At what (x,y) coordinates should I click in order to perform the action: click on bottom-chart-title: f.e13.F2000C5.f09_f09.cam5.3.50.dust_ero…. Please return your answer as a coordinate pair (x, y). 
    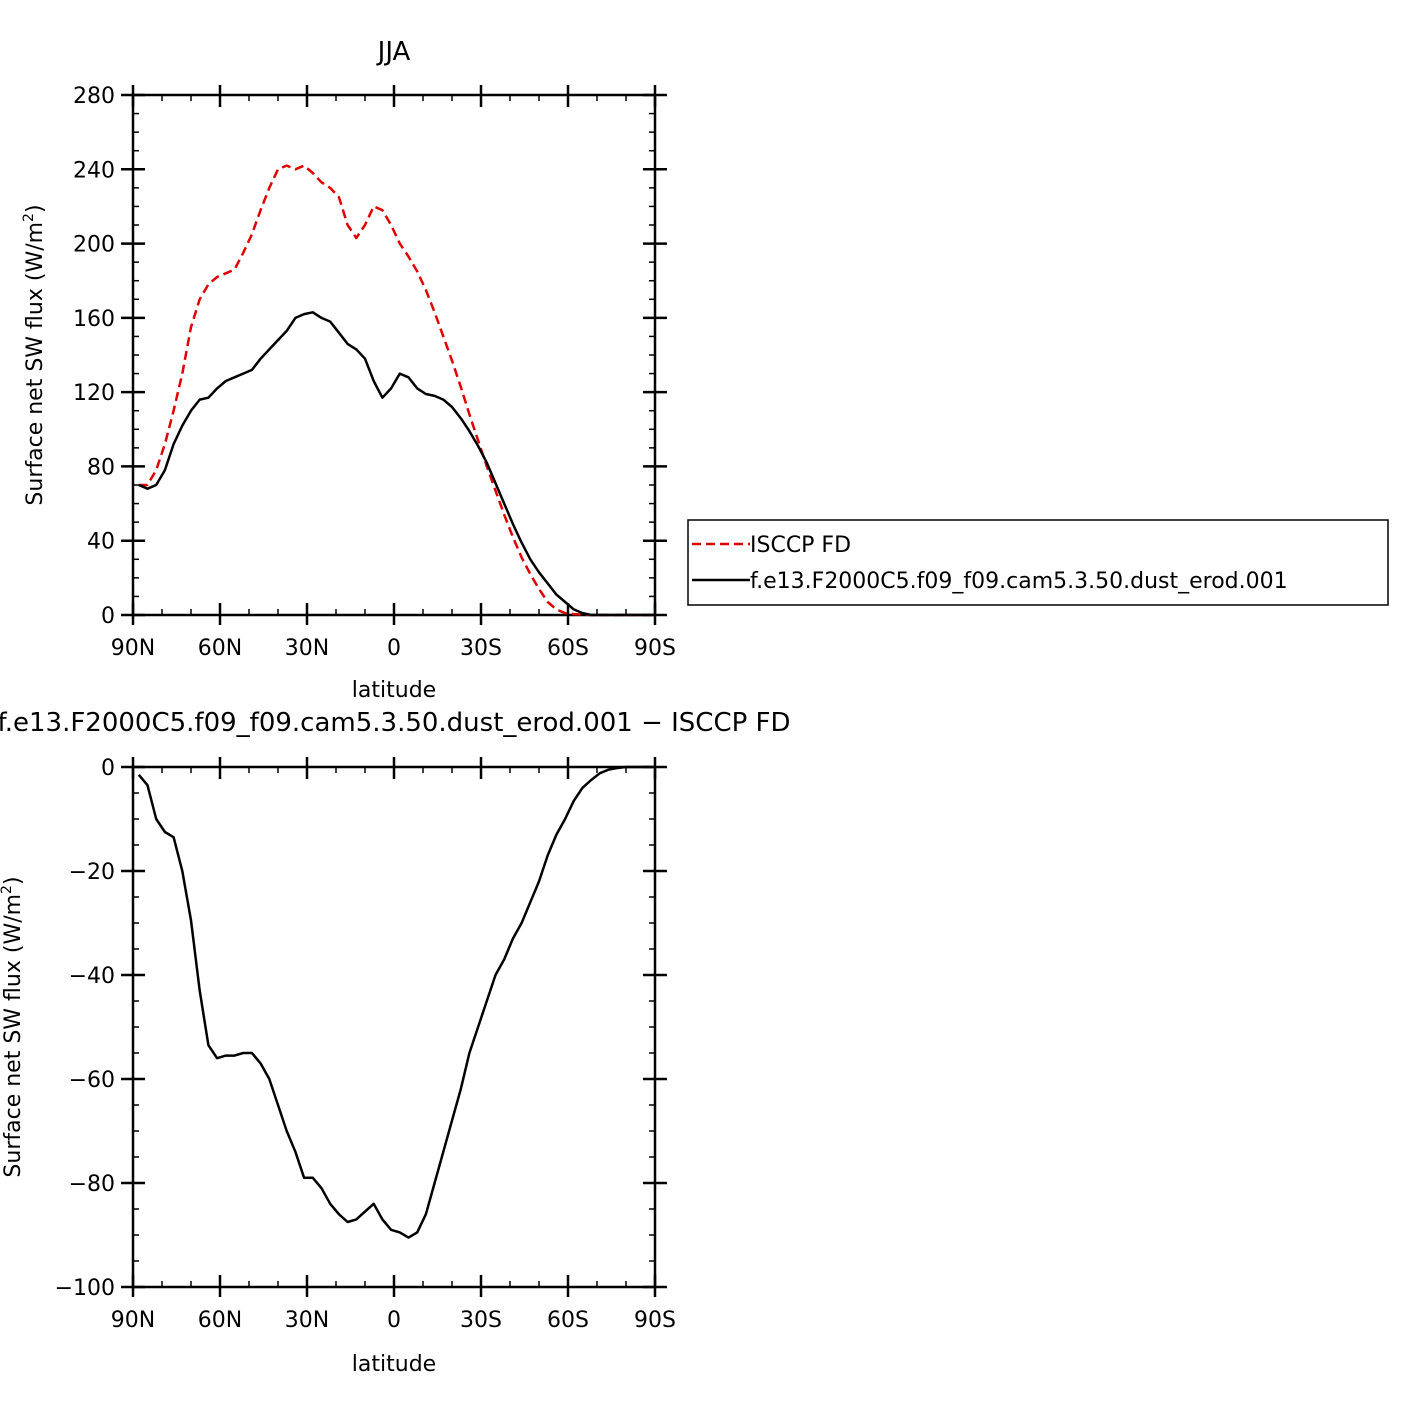
    Looking at the image, I should click on (395, 723).